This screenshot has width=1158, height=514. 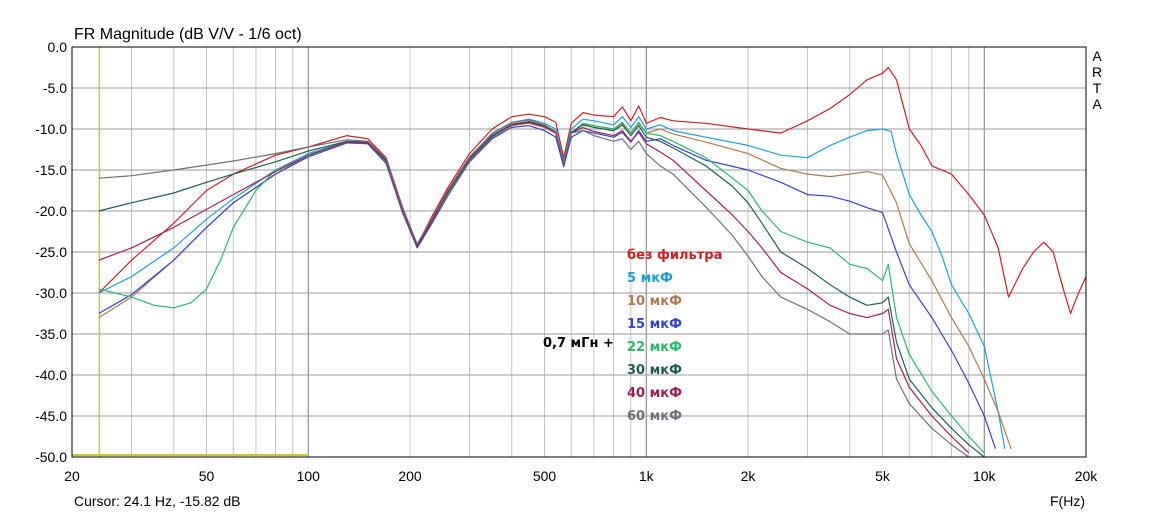 What do you see at coordinates (883, 476) in the screenshot?
I see `x-tick-label: 5k` at bounding box center [883, 476].